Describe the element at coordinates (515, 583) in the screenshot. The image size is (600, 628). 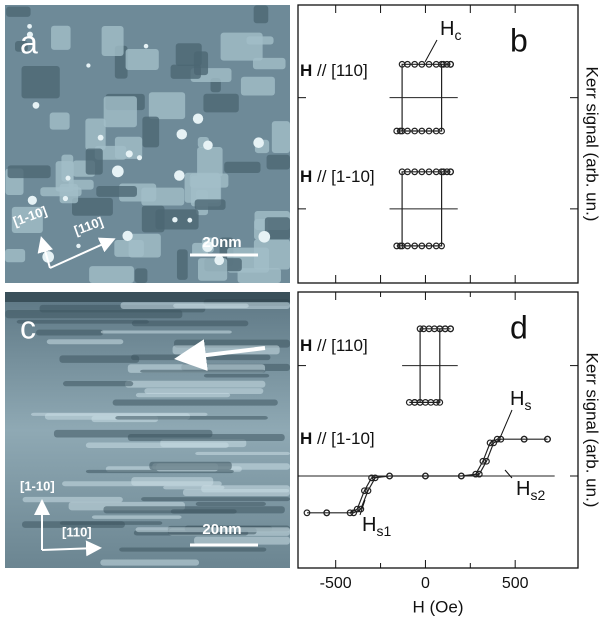
I see `x-tick-label: 500` at that location.